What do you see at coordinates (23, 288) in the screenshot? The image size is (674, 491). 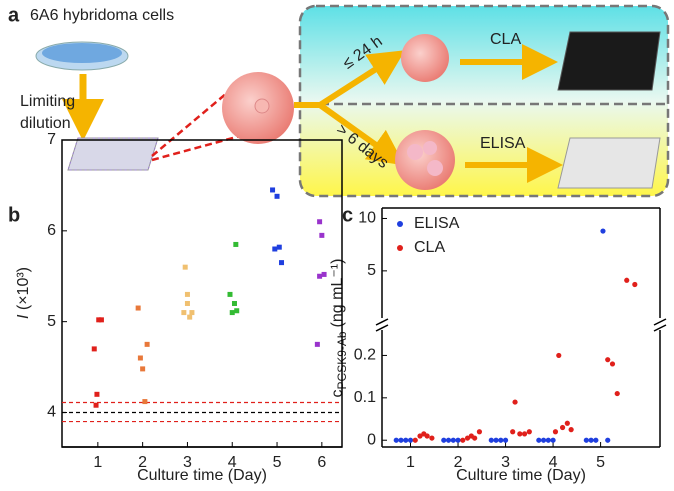 I see `y-unit: (×10³)` at bounding box center [23, 288].